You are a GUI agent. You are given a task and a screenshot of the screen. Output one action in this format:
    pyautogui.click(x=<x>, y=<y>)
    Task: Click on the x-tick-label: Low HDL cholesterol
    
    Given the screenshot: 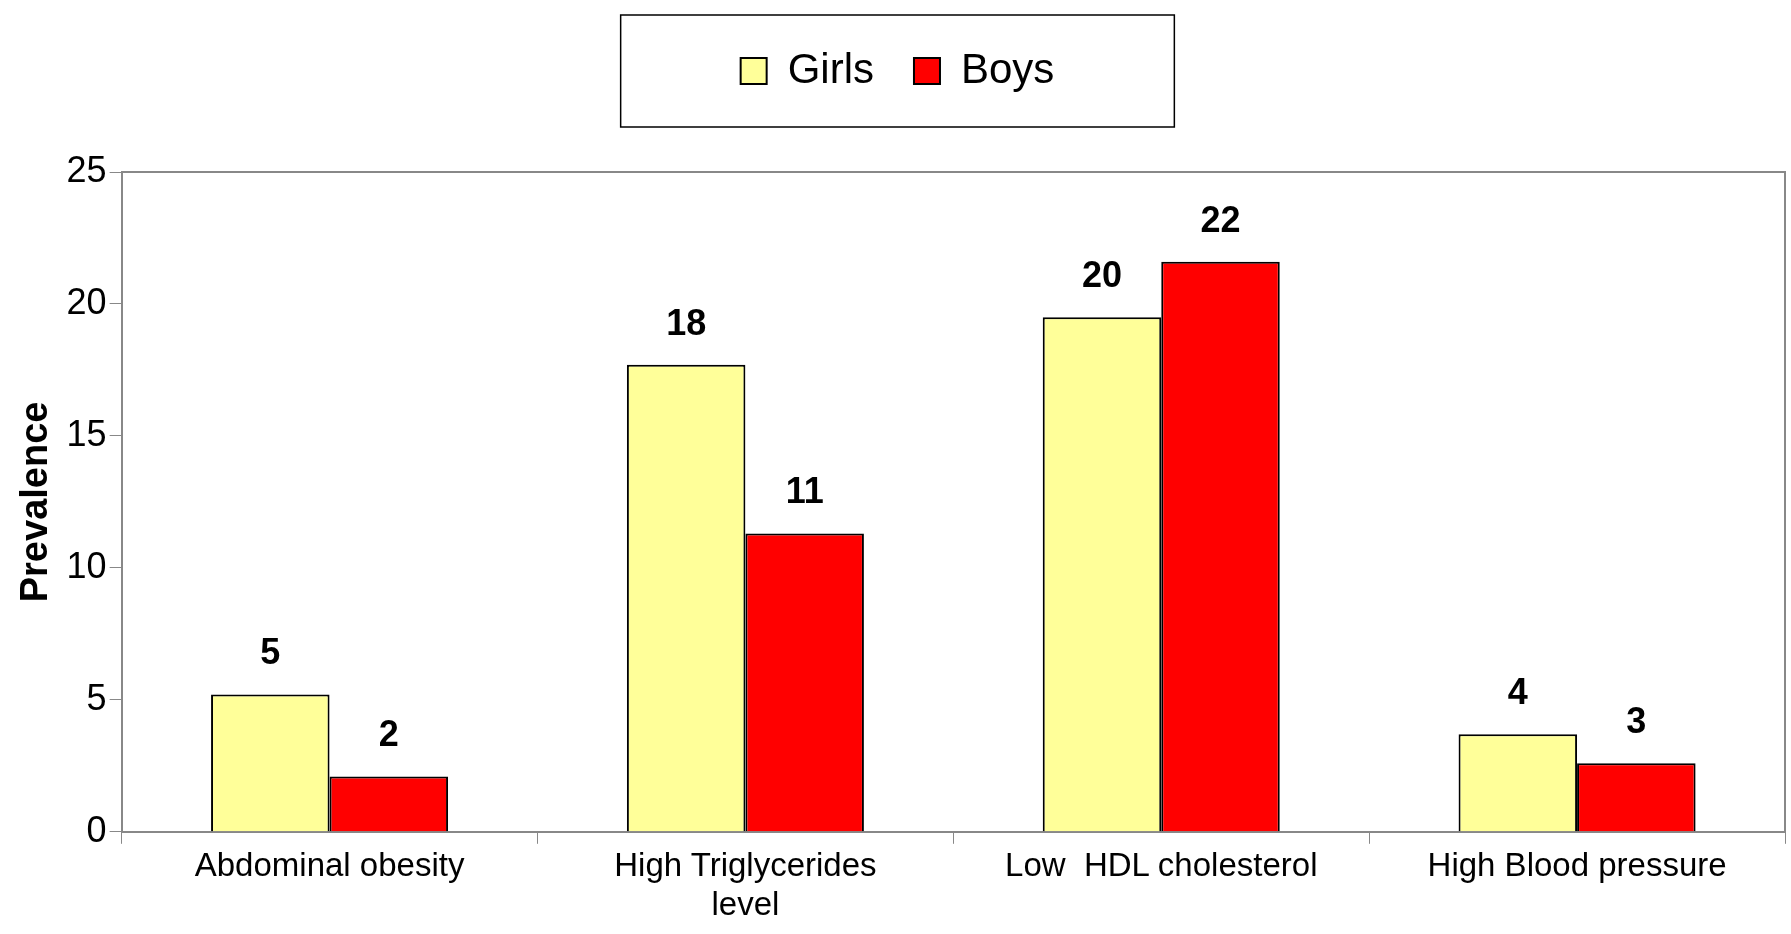 What is the action you would take?
    pyautogui.click(x=1161, y=864)
    